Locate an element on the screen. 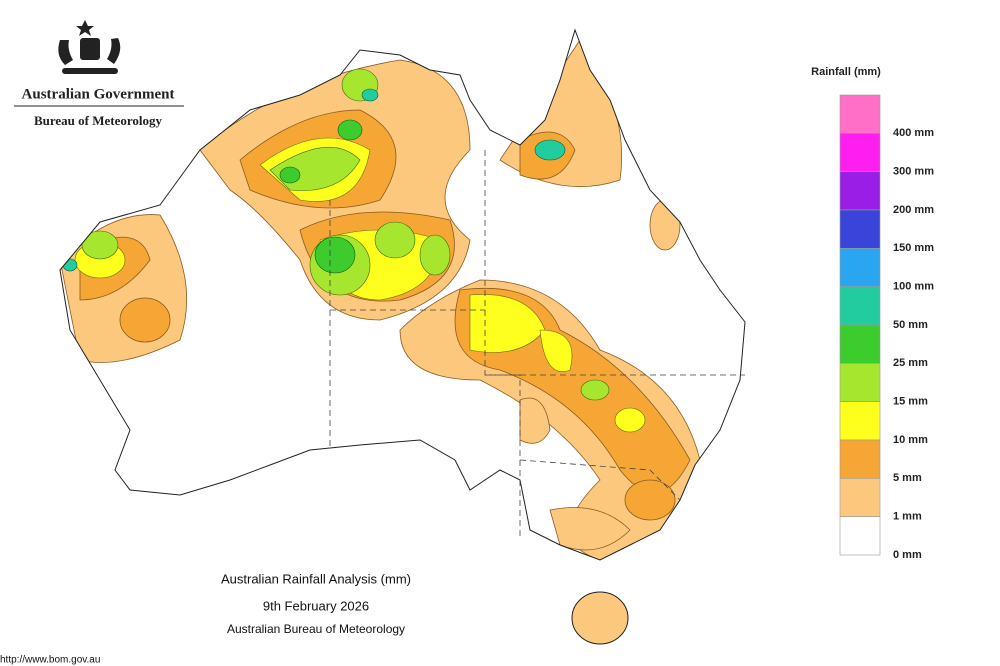  bureau-name: Bureau of Meteorology is located at coordinates (98, 120).